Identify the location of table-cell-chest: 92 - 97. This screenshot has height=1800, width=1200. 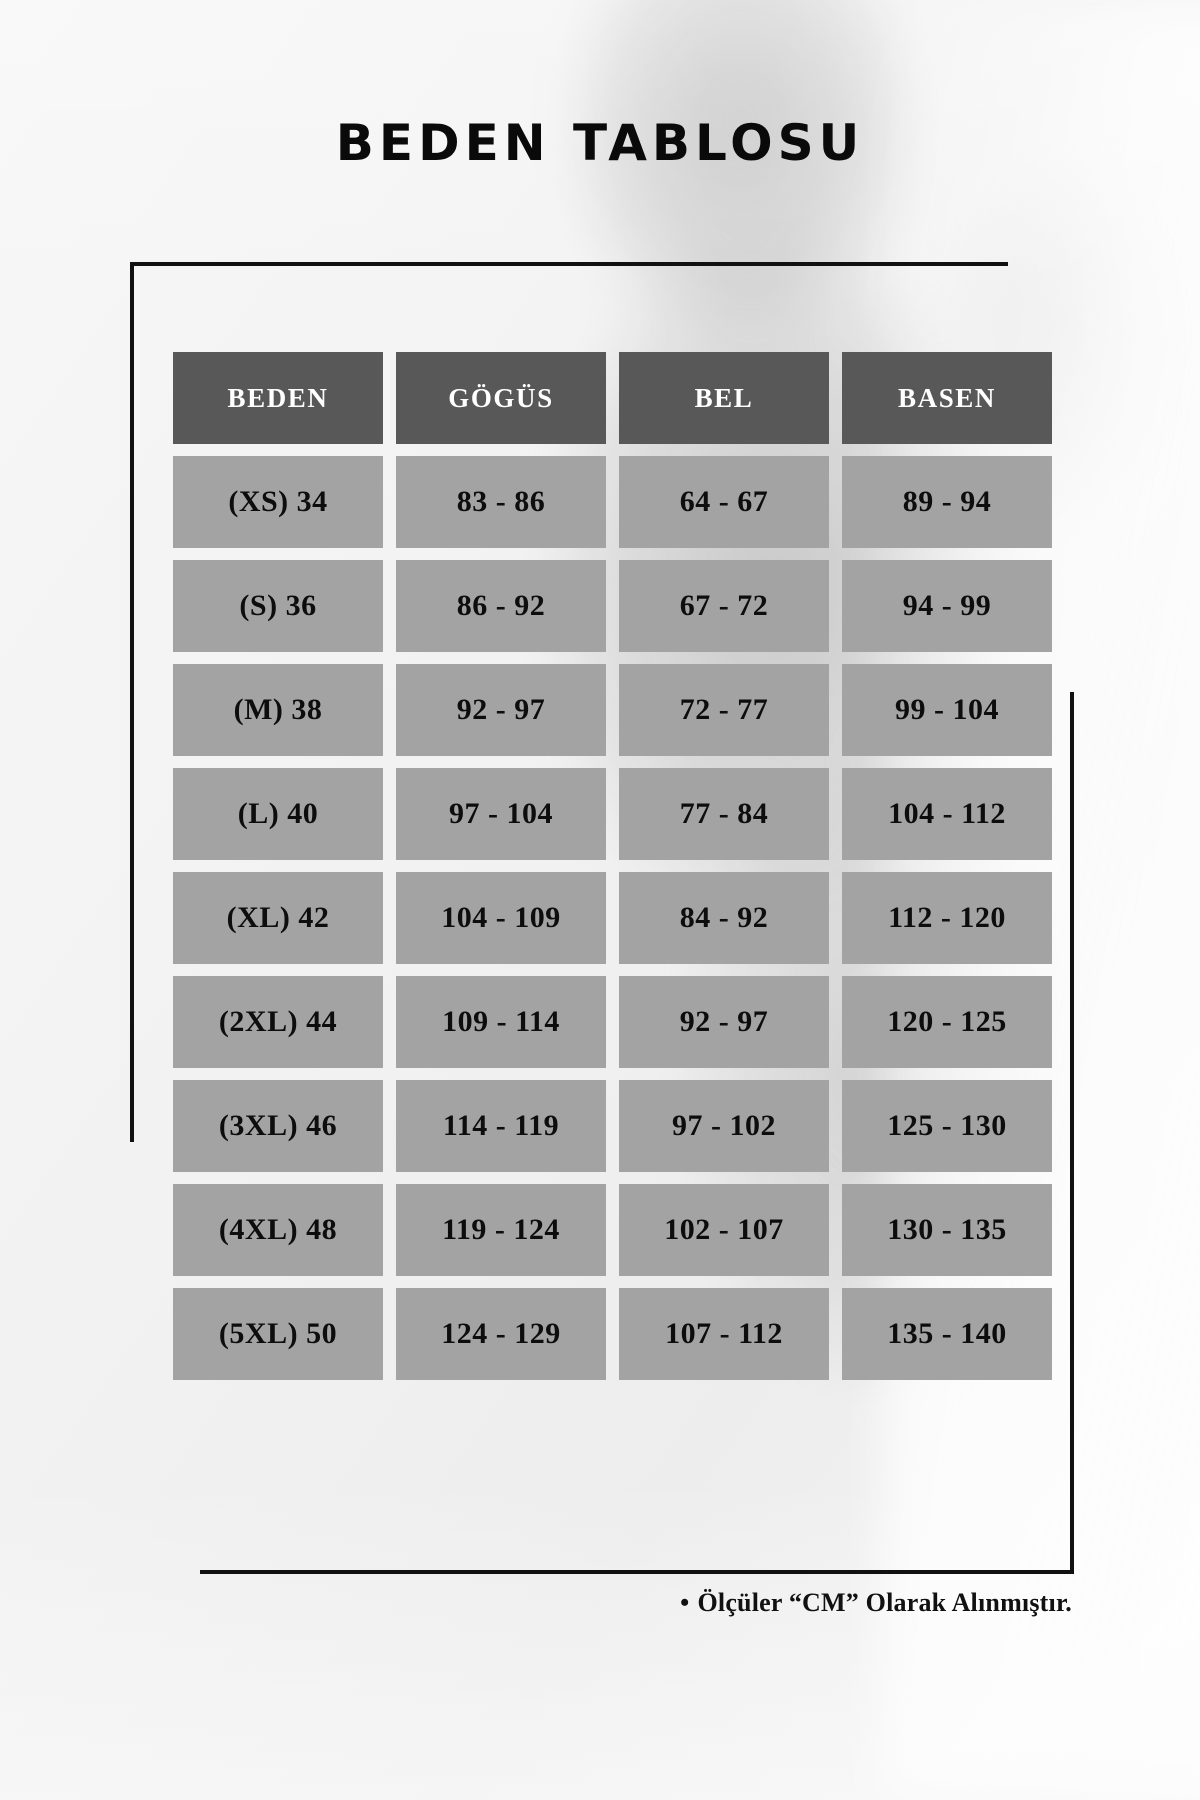
(501, 710).